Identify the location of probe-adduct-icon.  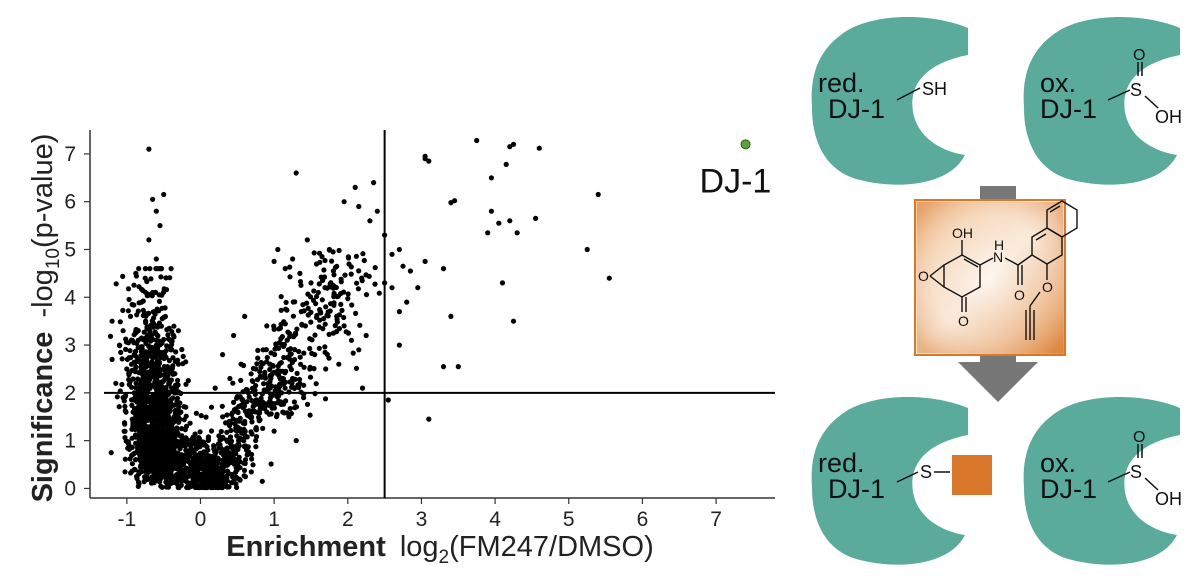
(972, 475).